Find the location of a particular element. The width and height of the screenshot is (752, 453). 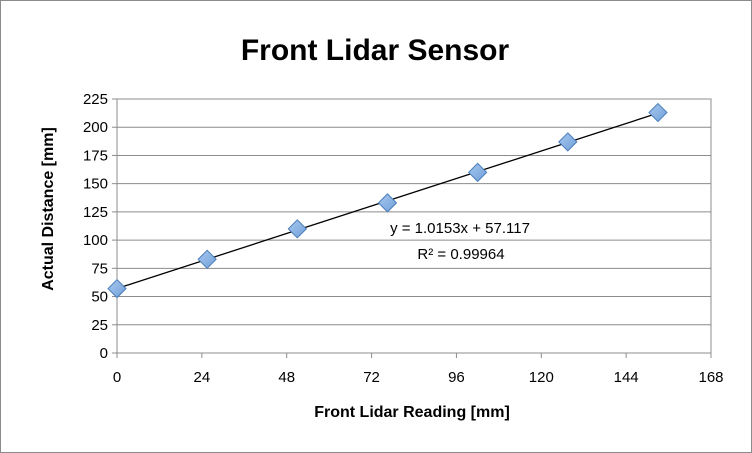

y-tick-label-25: 25 is located at coordinates (99, 325).